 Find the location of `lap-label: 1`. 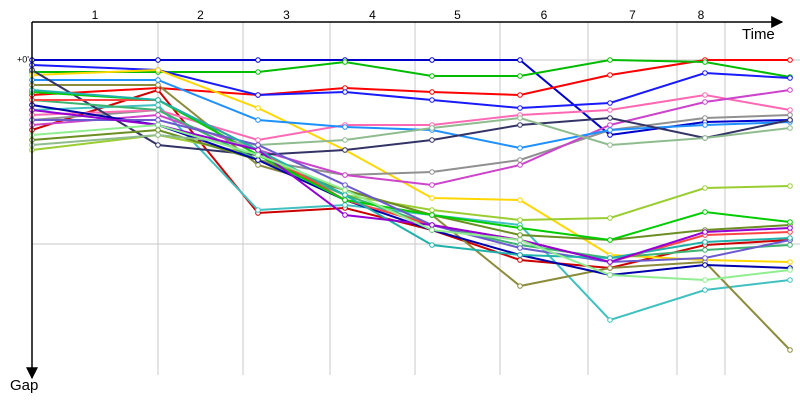

lap-label: 1 is located at coordinates (95, 15).